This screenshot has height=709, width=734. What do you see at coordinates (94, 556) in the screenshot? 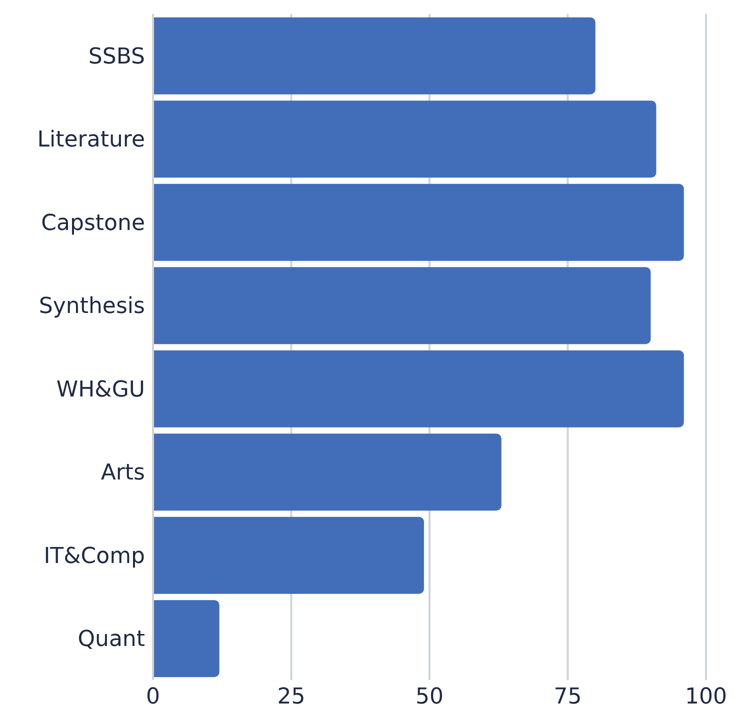
I see `y-tick-label: IT&Comp` at bounding box center [94, 556].